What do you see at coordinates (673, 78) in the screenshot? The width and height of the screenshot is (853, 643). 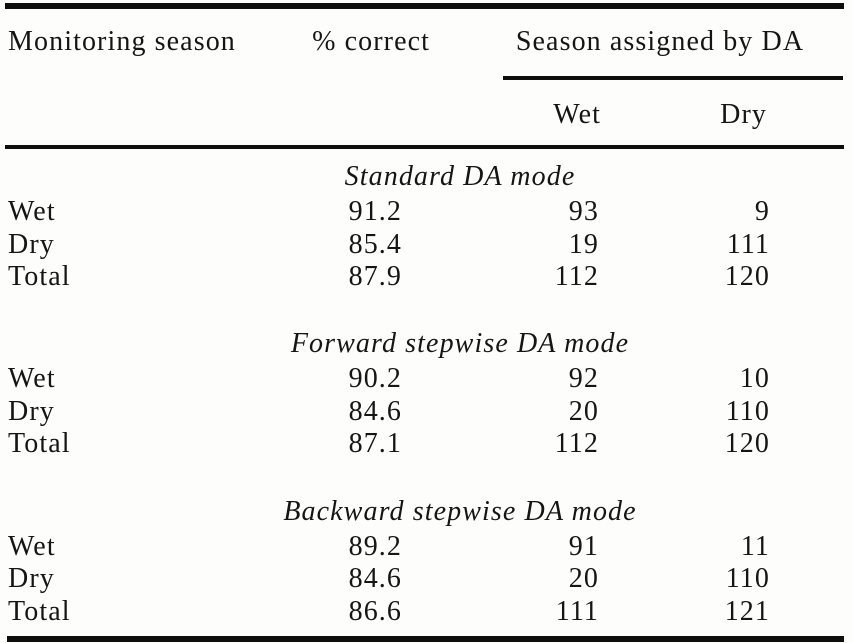 I see `spanner-underline-rule` at bounding box center [673, 78].